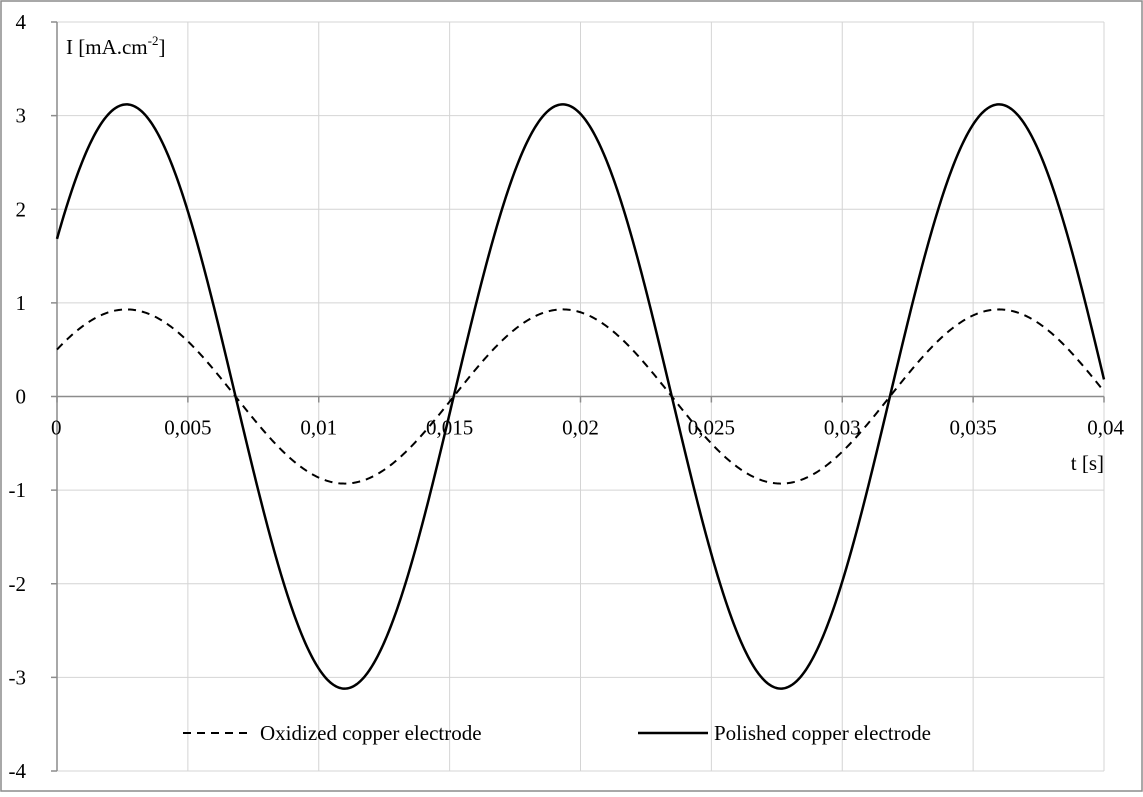 The image size is (1143, 797). Describe the element at coordinates (18, 771) in the screenshot. I see `y-tick-label: -4` at that location.